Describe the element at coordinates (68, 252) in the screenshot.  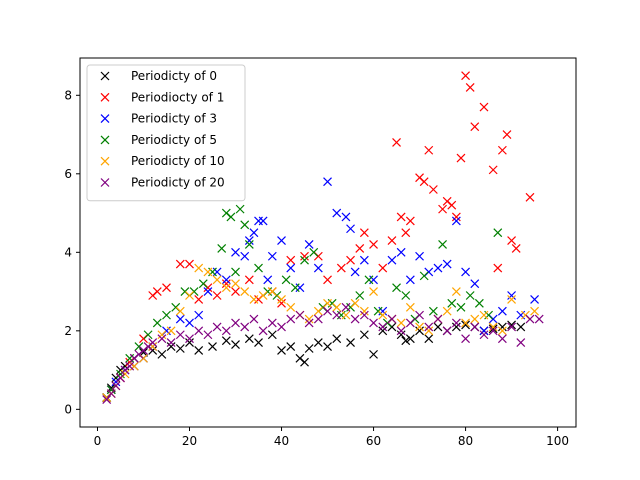
I see `y-tick-label: 4` at that location.